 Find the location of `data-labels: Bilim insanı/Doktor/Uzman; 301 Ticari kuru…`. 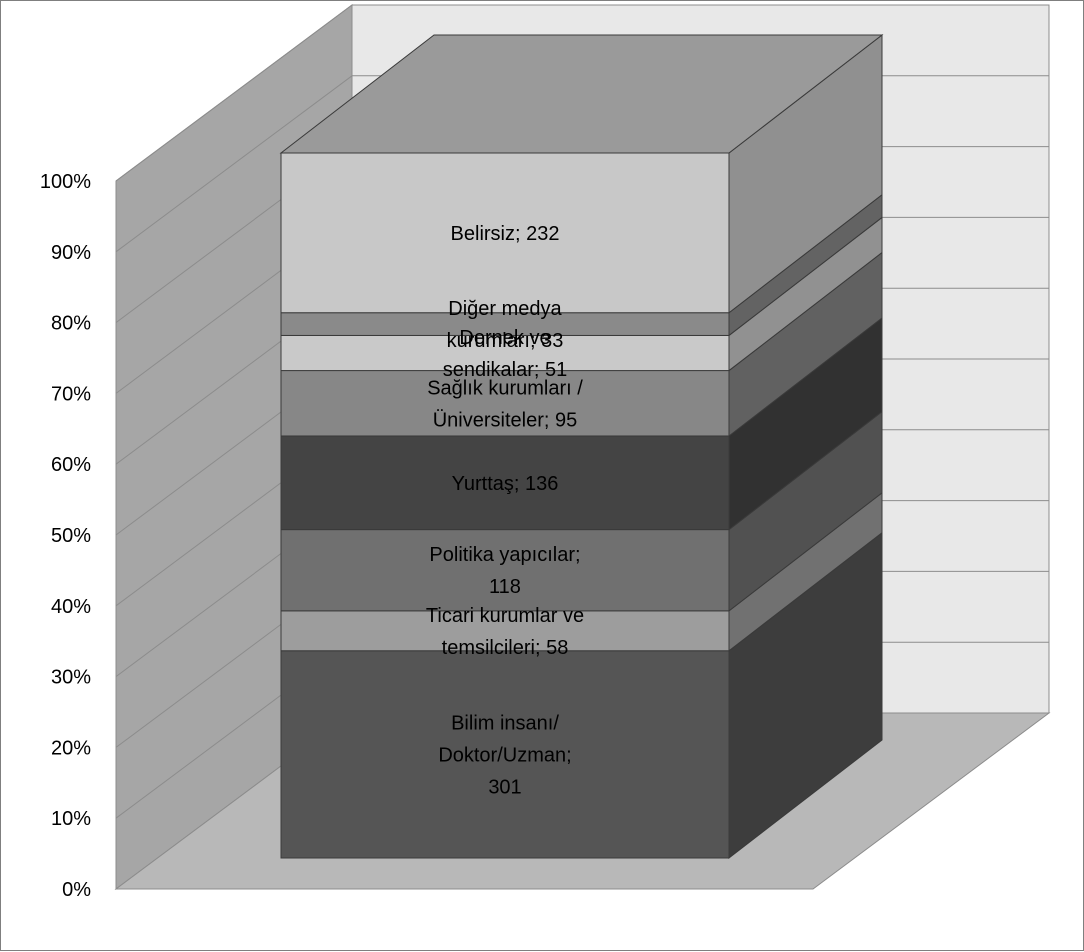

data-labels: Bilim insanı/Doktor/Uzman; 301 Ticari kuru… is located at coordinates (505, 511).